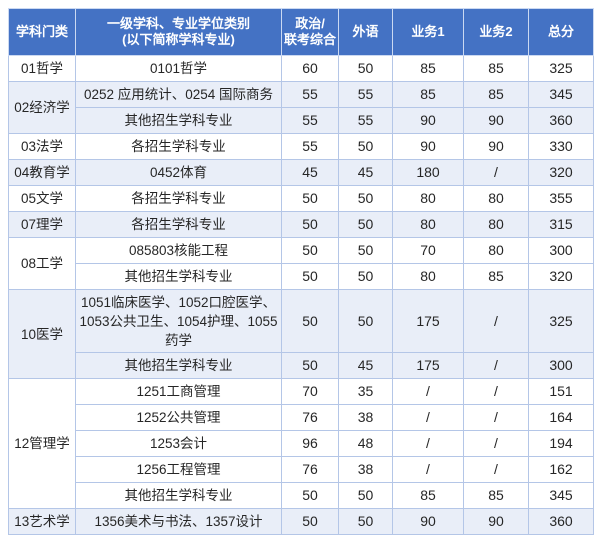  I want to click on table-row: 07理学 各招生学科专业 50 50 80 80 315, so click(301, 224).